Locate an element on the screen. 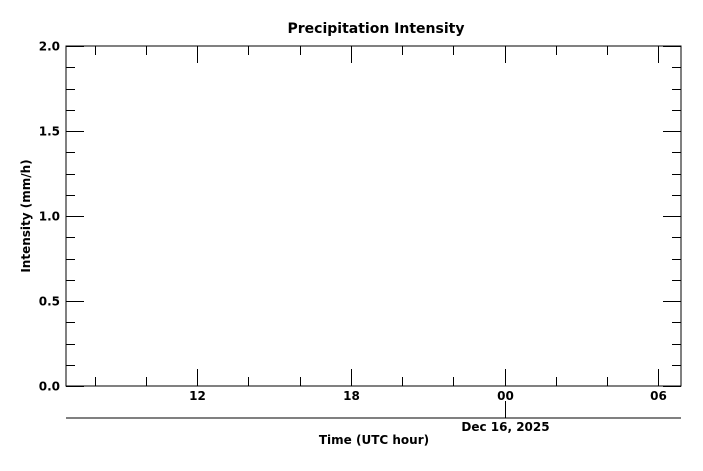  x-tick-label: 06 is located at coordinates (658, 396).